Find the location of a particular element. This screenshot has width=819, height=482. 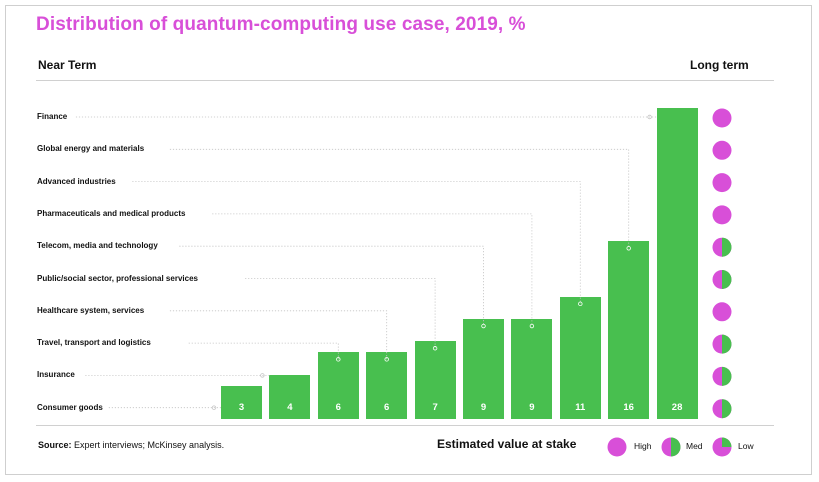

legend-low-icon is located at coordinates (722, 447).